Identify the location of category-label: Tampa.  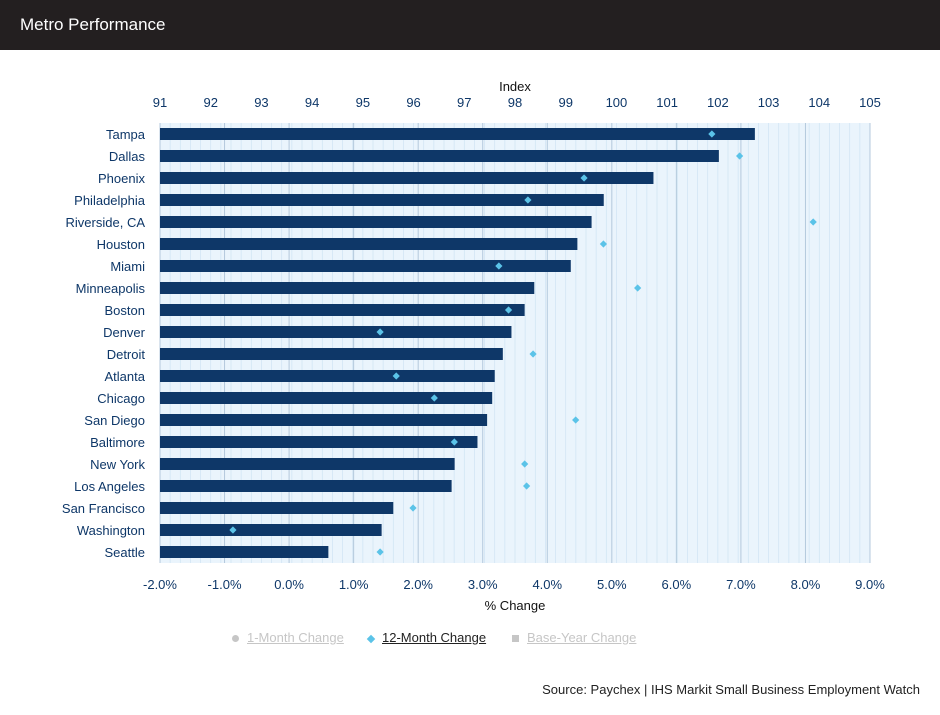
(126, 134).